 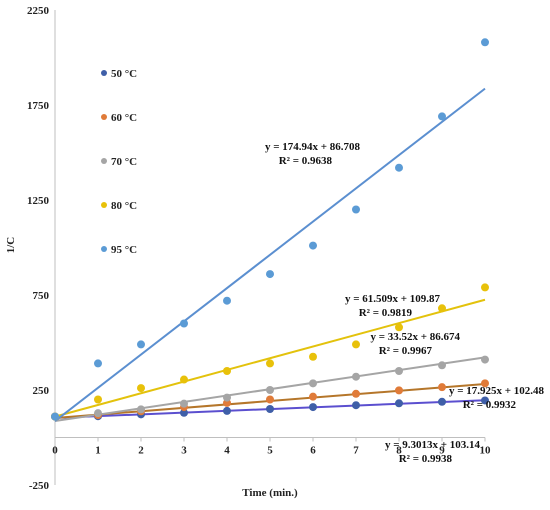 I want to click on trendline-r2: R² = 0.9932, so click(x=490, y=405).